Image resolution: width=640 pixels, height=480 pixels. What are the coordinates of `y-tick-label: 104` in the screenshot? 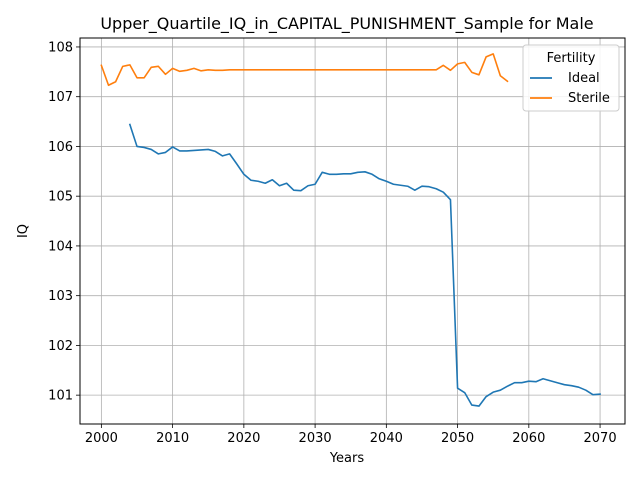 It's located at (60, 246).